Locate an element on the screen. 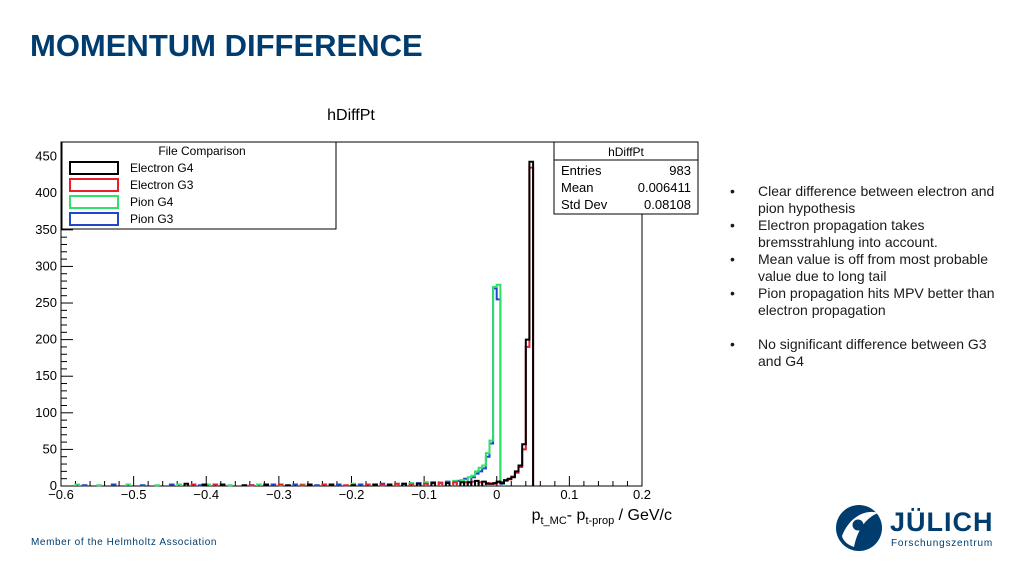 This screenshot has width=1024, height=576. legend-label: Electron G4 is located at coordinates (162, 168).